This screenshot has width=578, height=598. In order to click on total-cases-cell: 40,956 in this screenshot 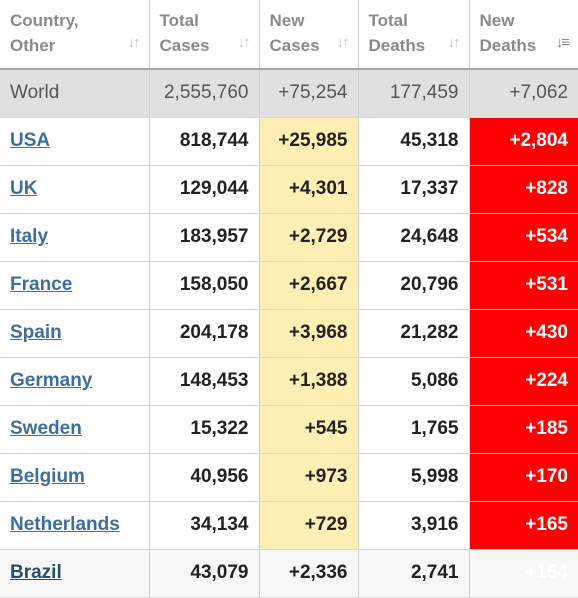, I will do `click(204, 477)`.